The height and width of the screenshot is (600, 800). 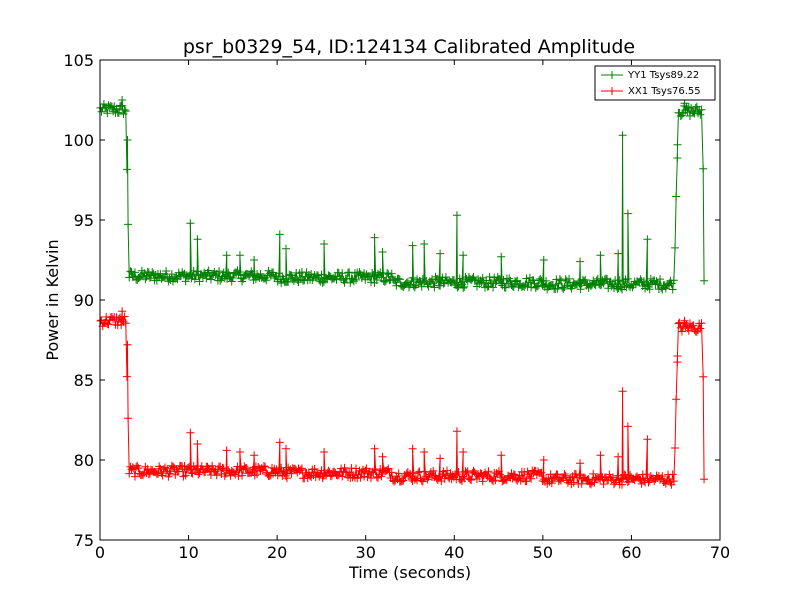 I want to click on x-tick-label: 60, so click(x=631, y=552).